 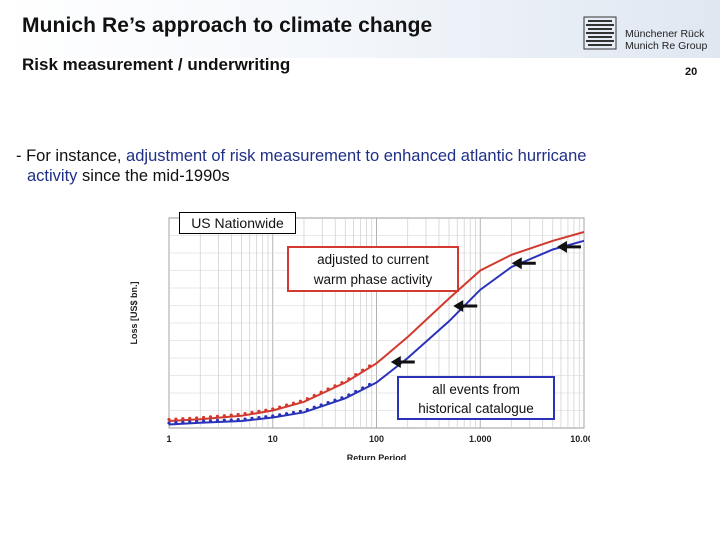 I want to click on blue-callout-line-1: all events from, so click(x=476, y=389).